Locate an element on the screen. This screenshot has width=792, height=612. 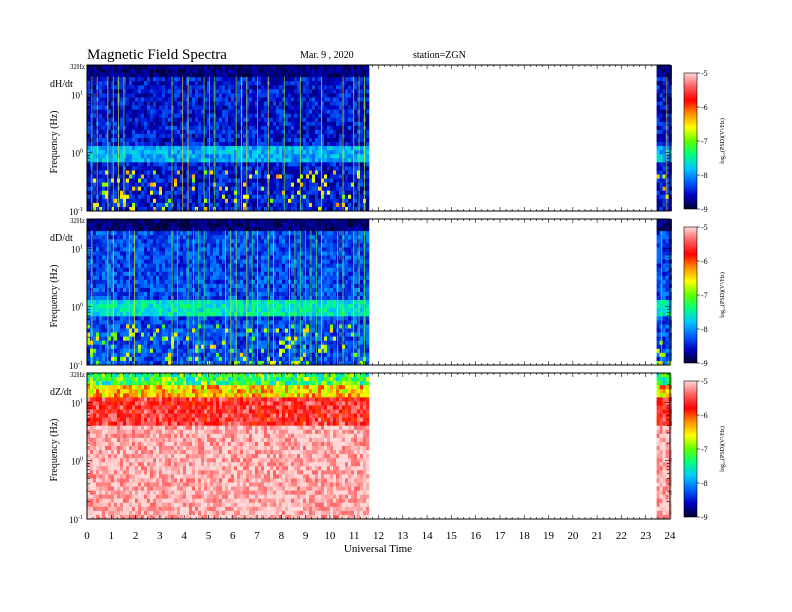
x-tick-label: 24 is located at coordinates (671, 536).